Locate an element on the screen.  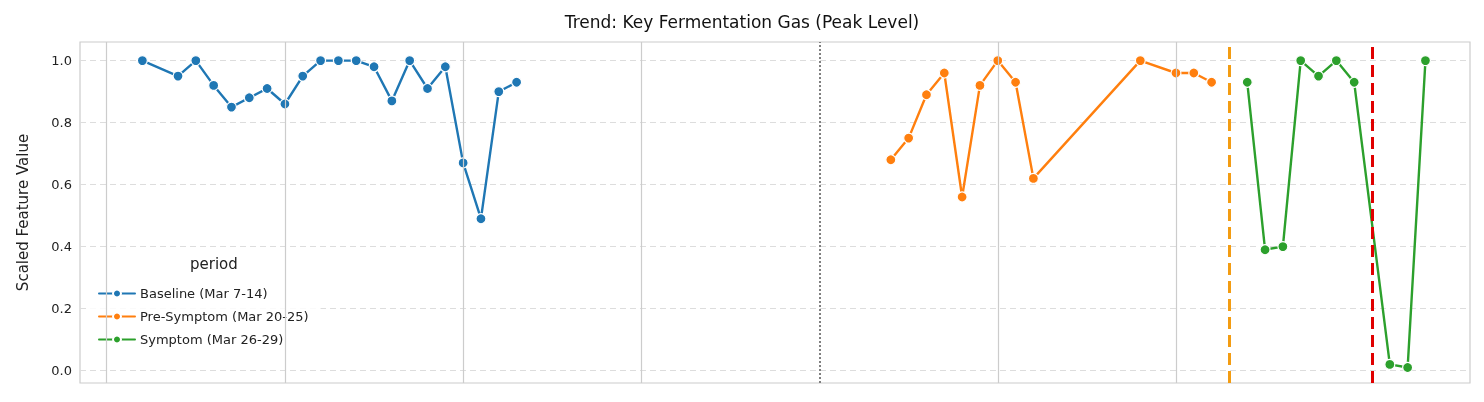
y-tick-label: 0.2 is located at coordinates (61, 309).